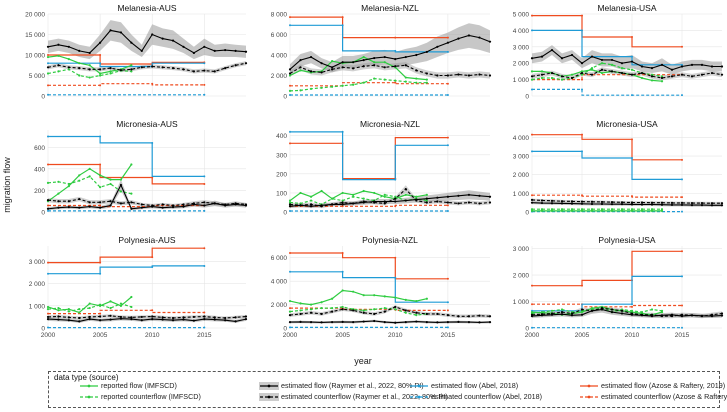 The height and width of the screenshot is (412, 727). Describe the element at coordinates (626, 8) in the screenshot. I see `panel-title: Melanesia-USA` at that location.